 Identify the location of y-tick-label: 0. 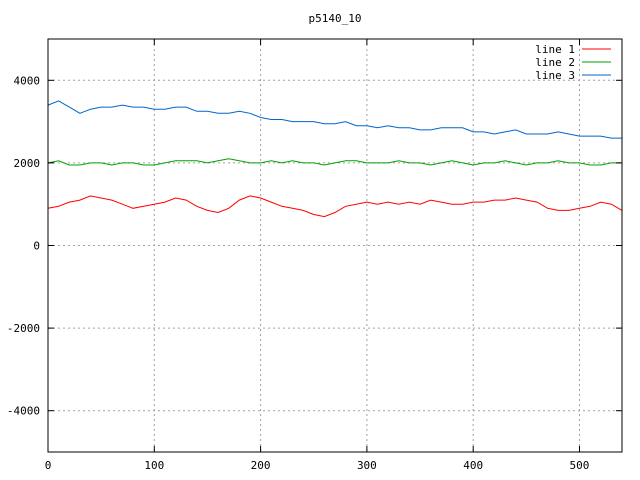
(36, 246).